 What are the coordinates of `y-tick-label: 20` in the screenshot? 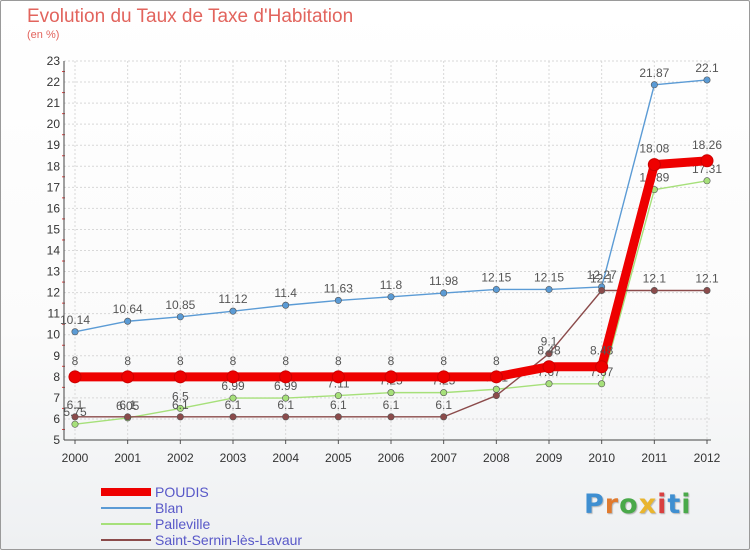 It's located at (54, 124).